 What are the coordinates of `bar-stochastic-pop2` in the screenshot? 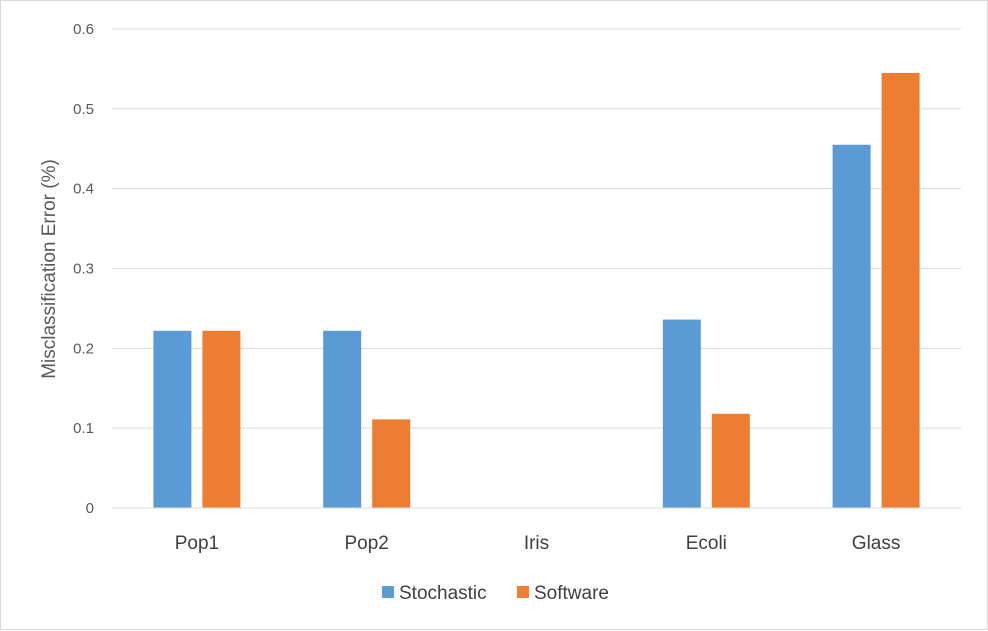 It's located at (342, 419).